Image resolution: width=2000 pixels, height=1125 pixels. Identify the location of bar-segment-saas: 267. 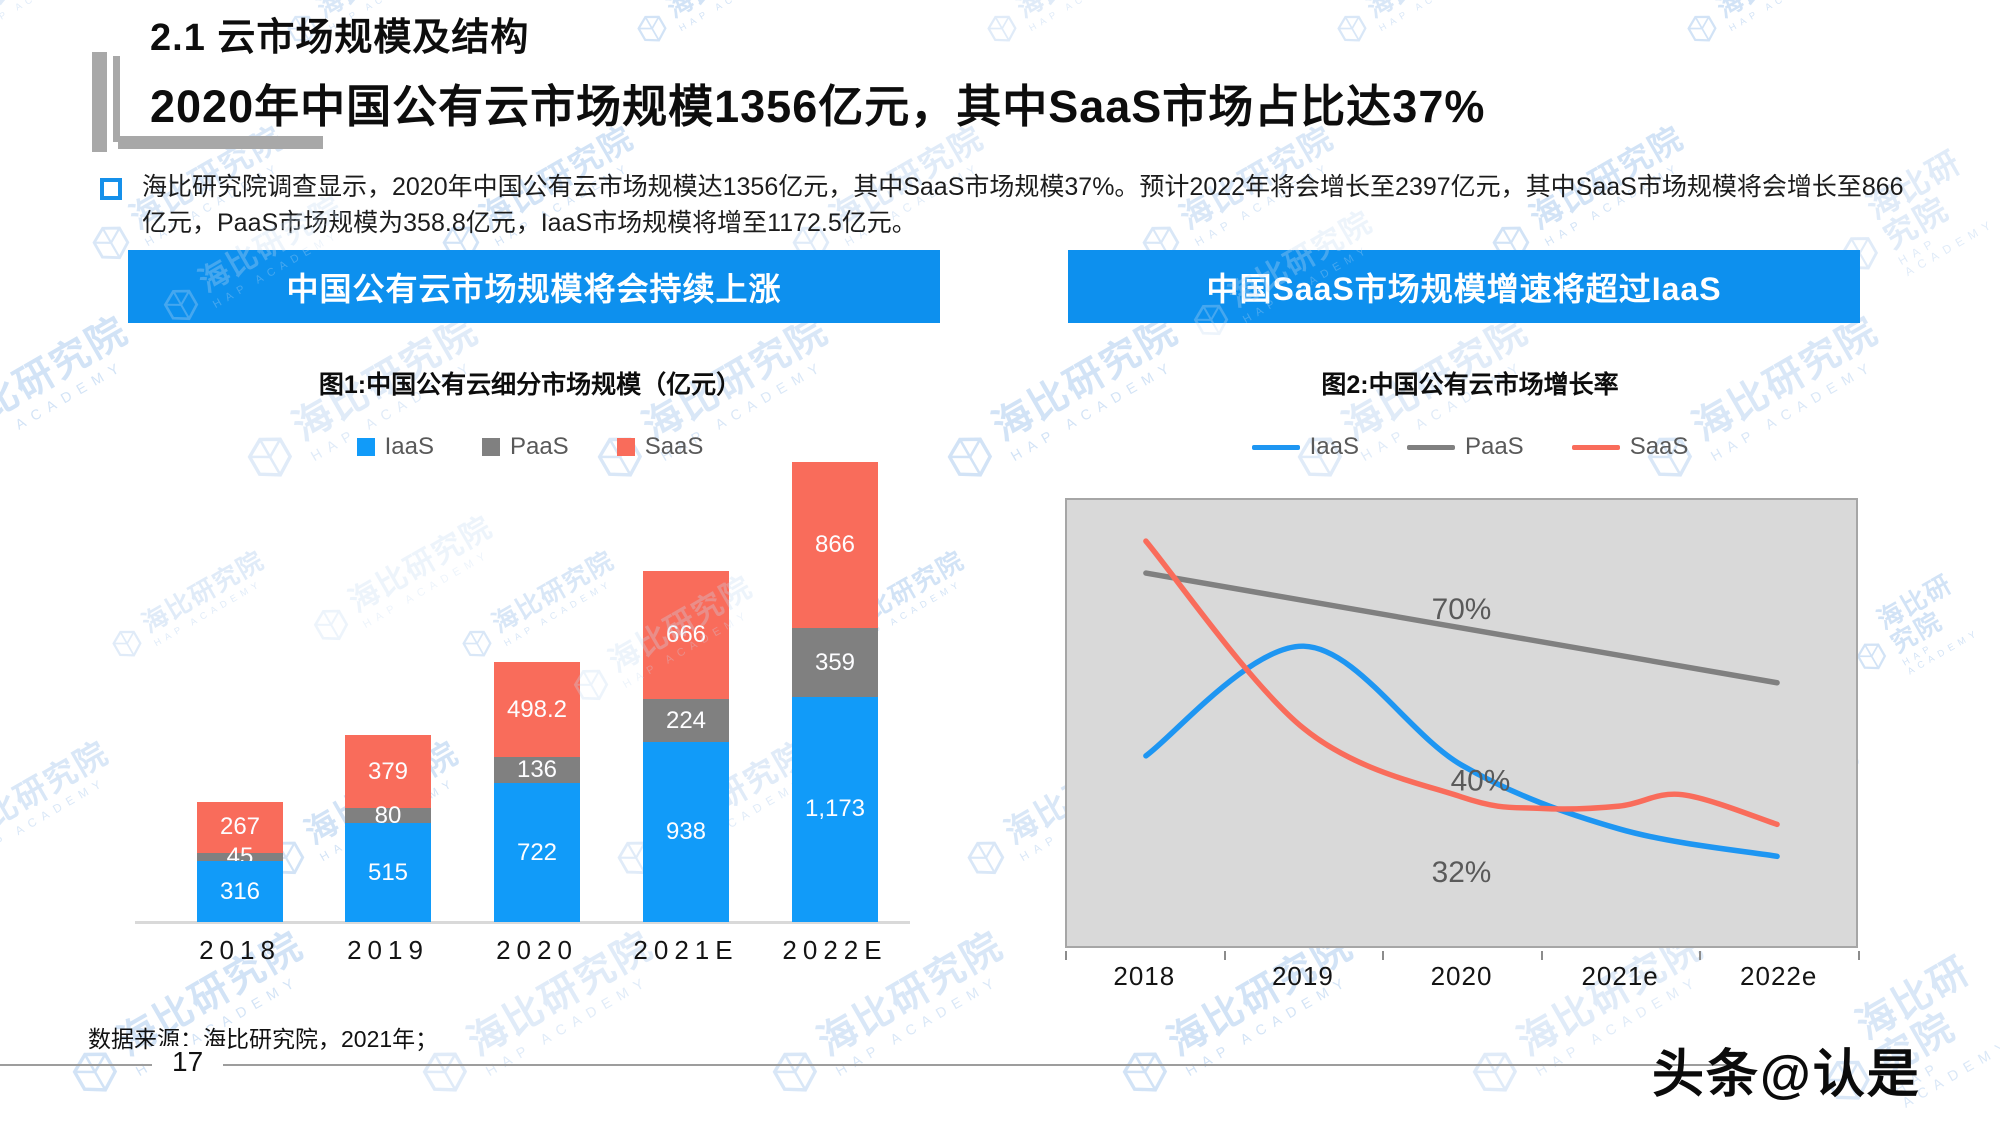
(240, 827).